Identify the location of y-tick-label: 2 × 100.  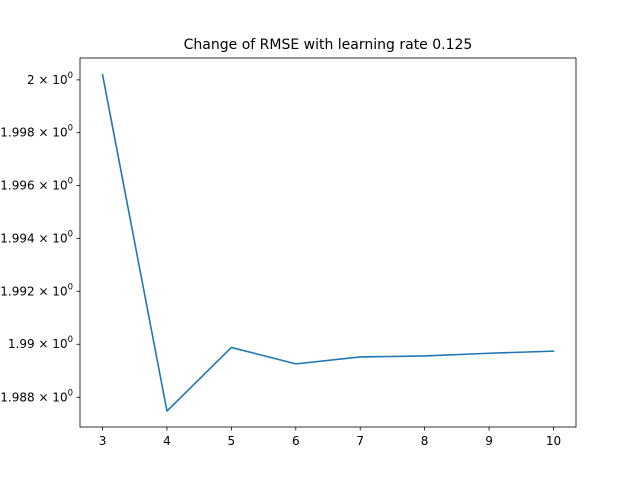
(50, 79).